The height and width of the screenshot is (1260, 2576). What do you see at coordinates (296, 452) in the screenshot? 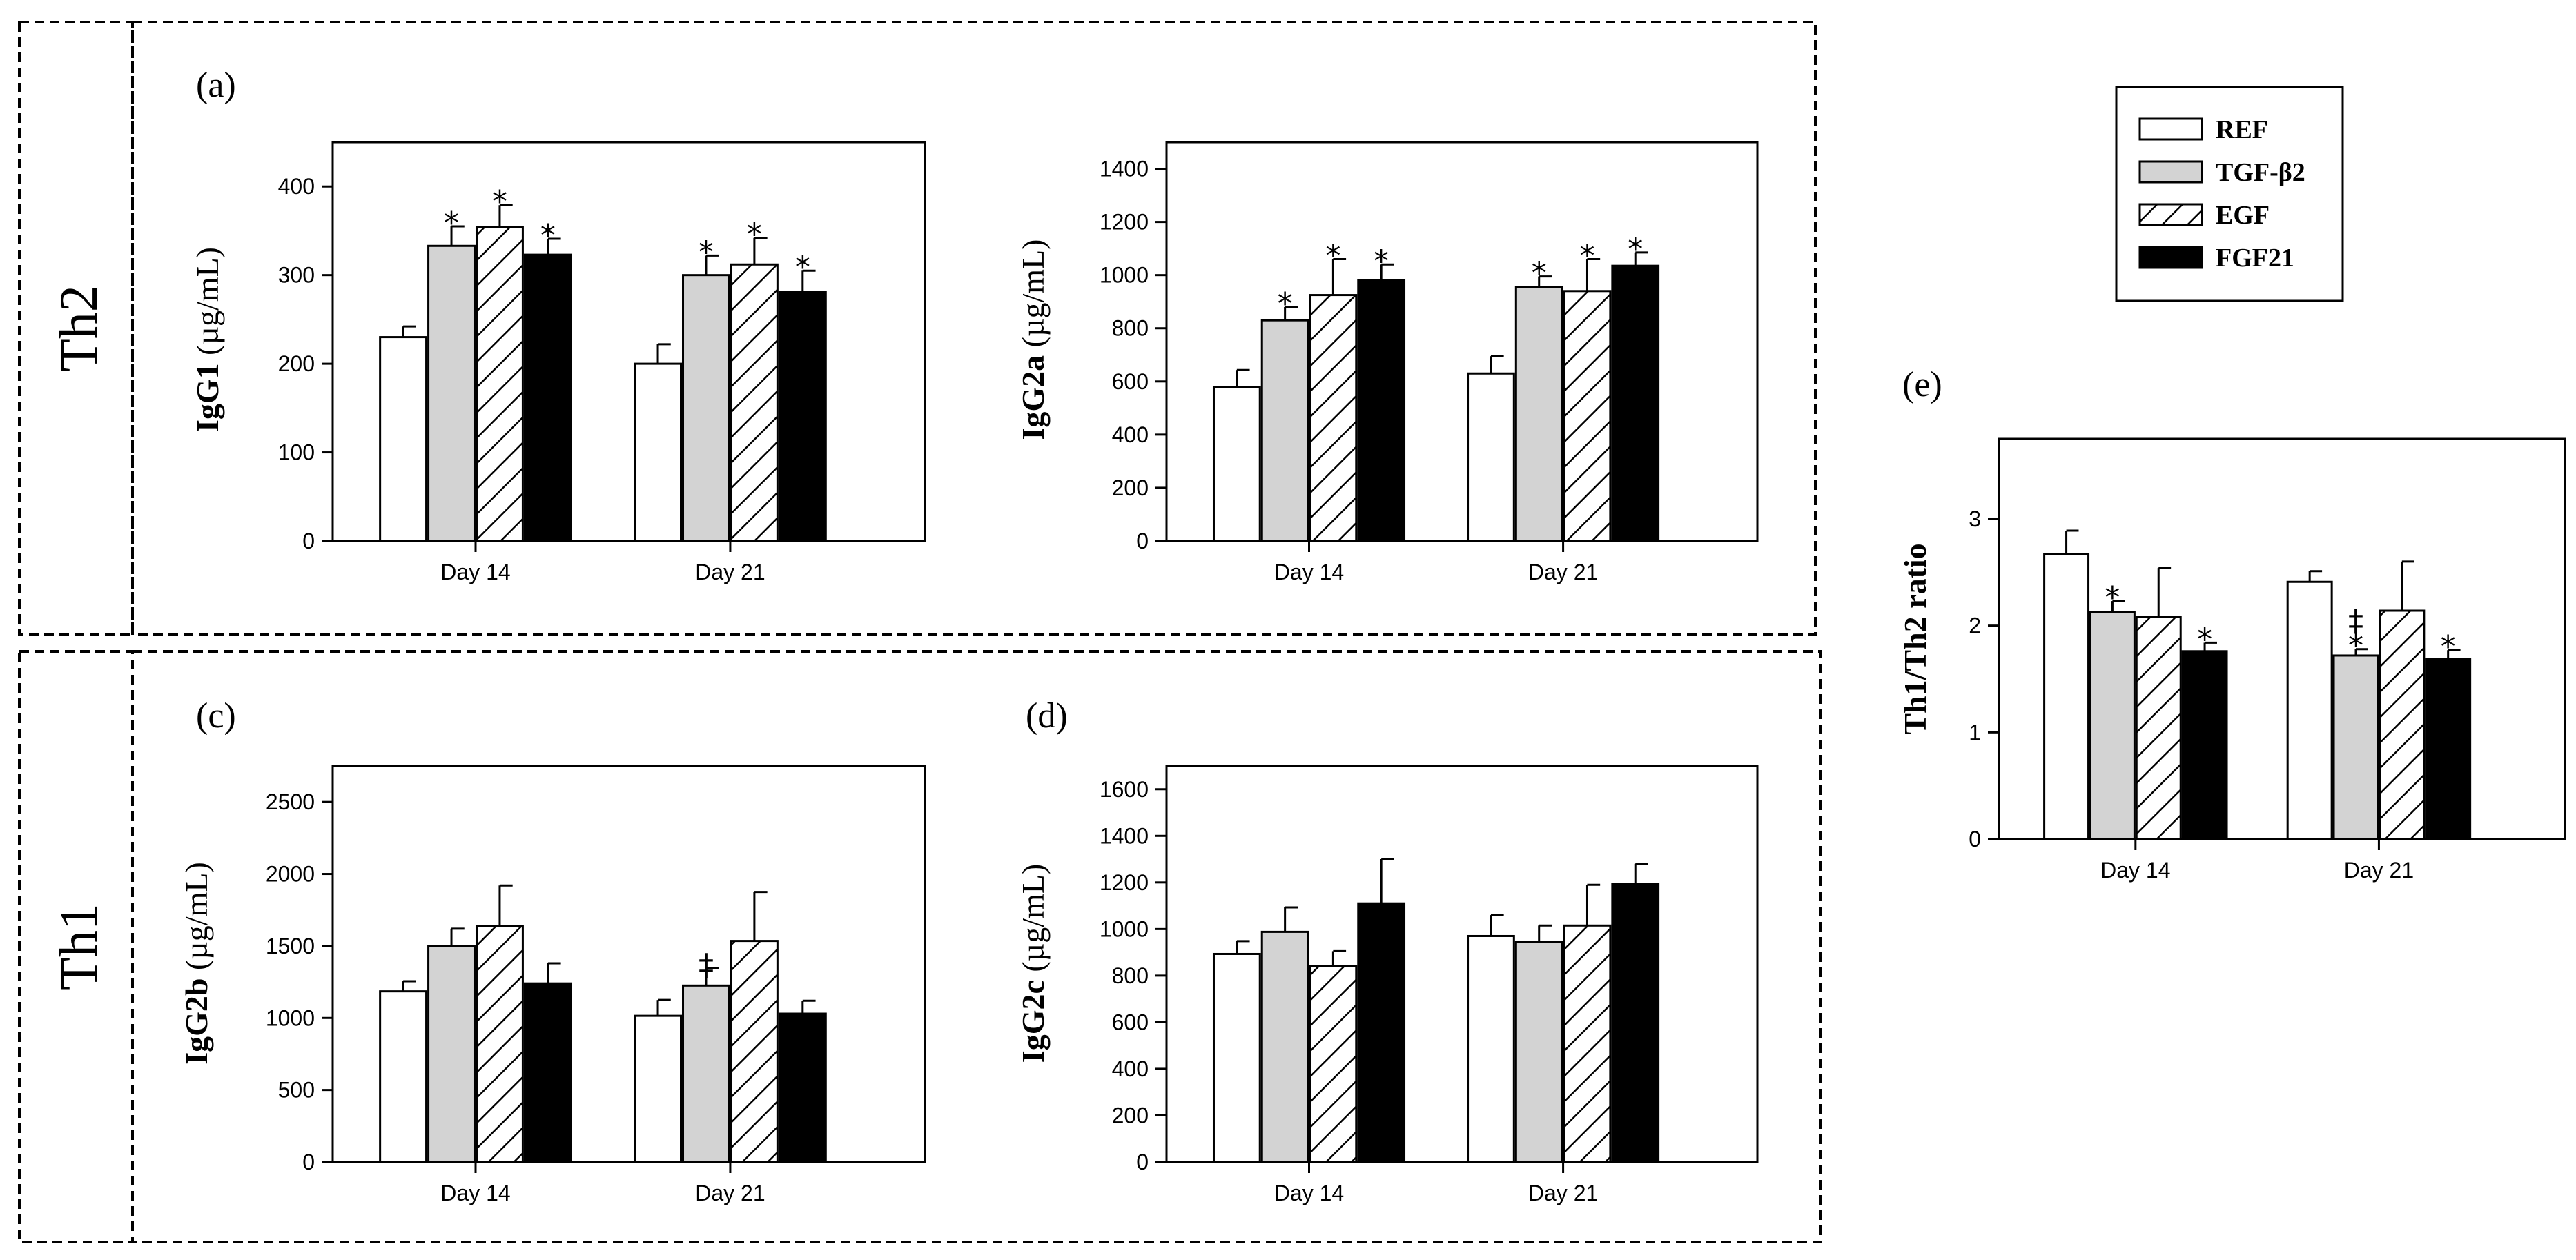
I see `y-tick-label: 100` at bounding box center [296, 452].